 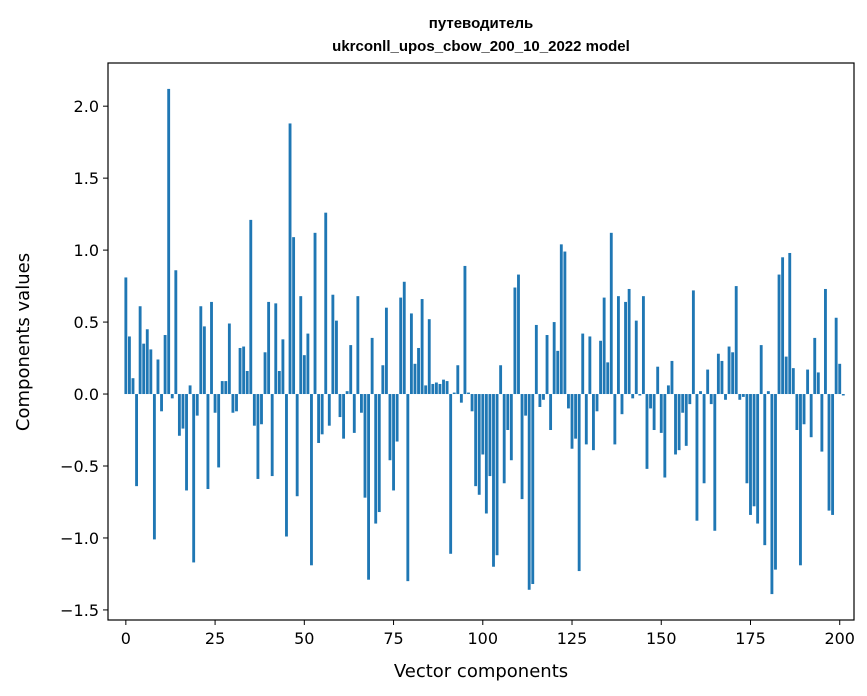 What do you see at coordinates (86, 322) in the screenshot?
I see `y-tick-label: 0.5` at bounding box center [86, 322].